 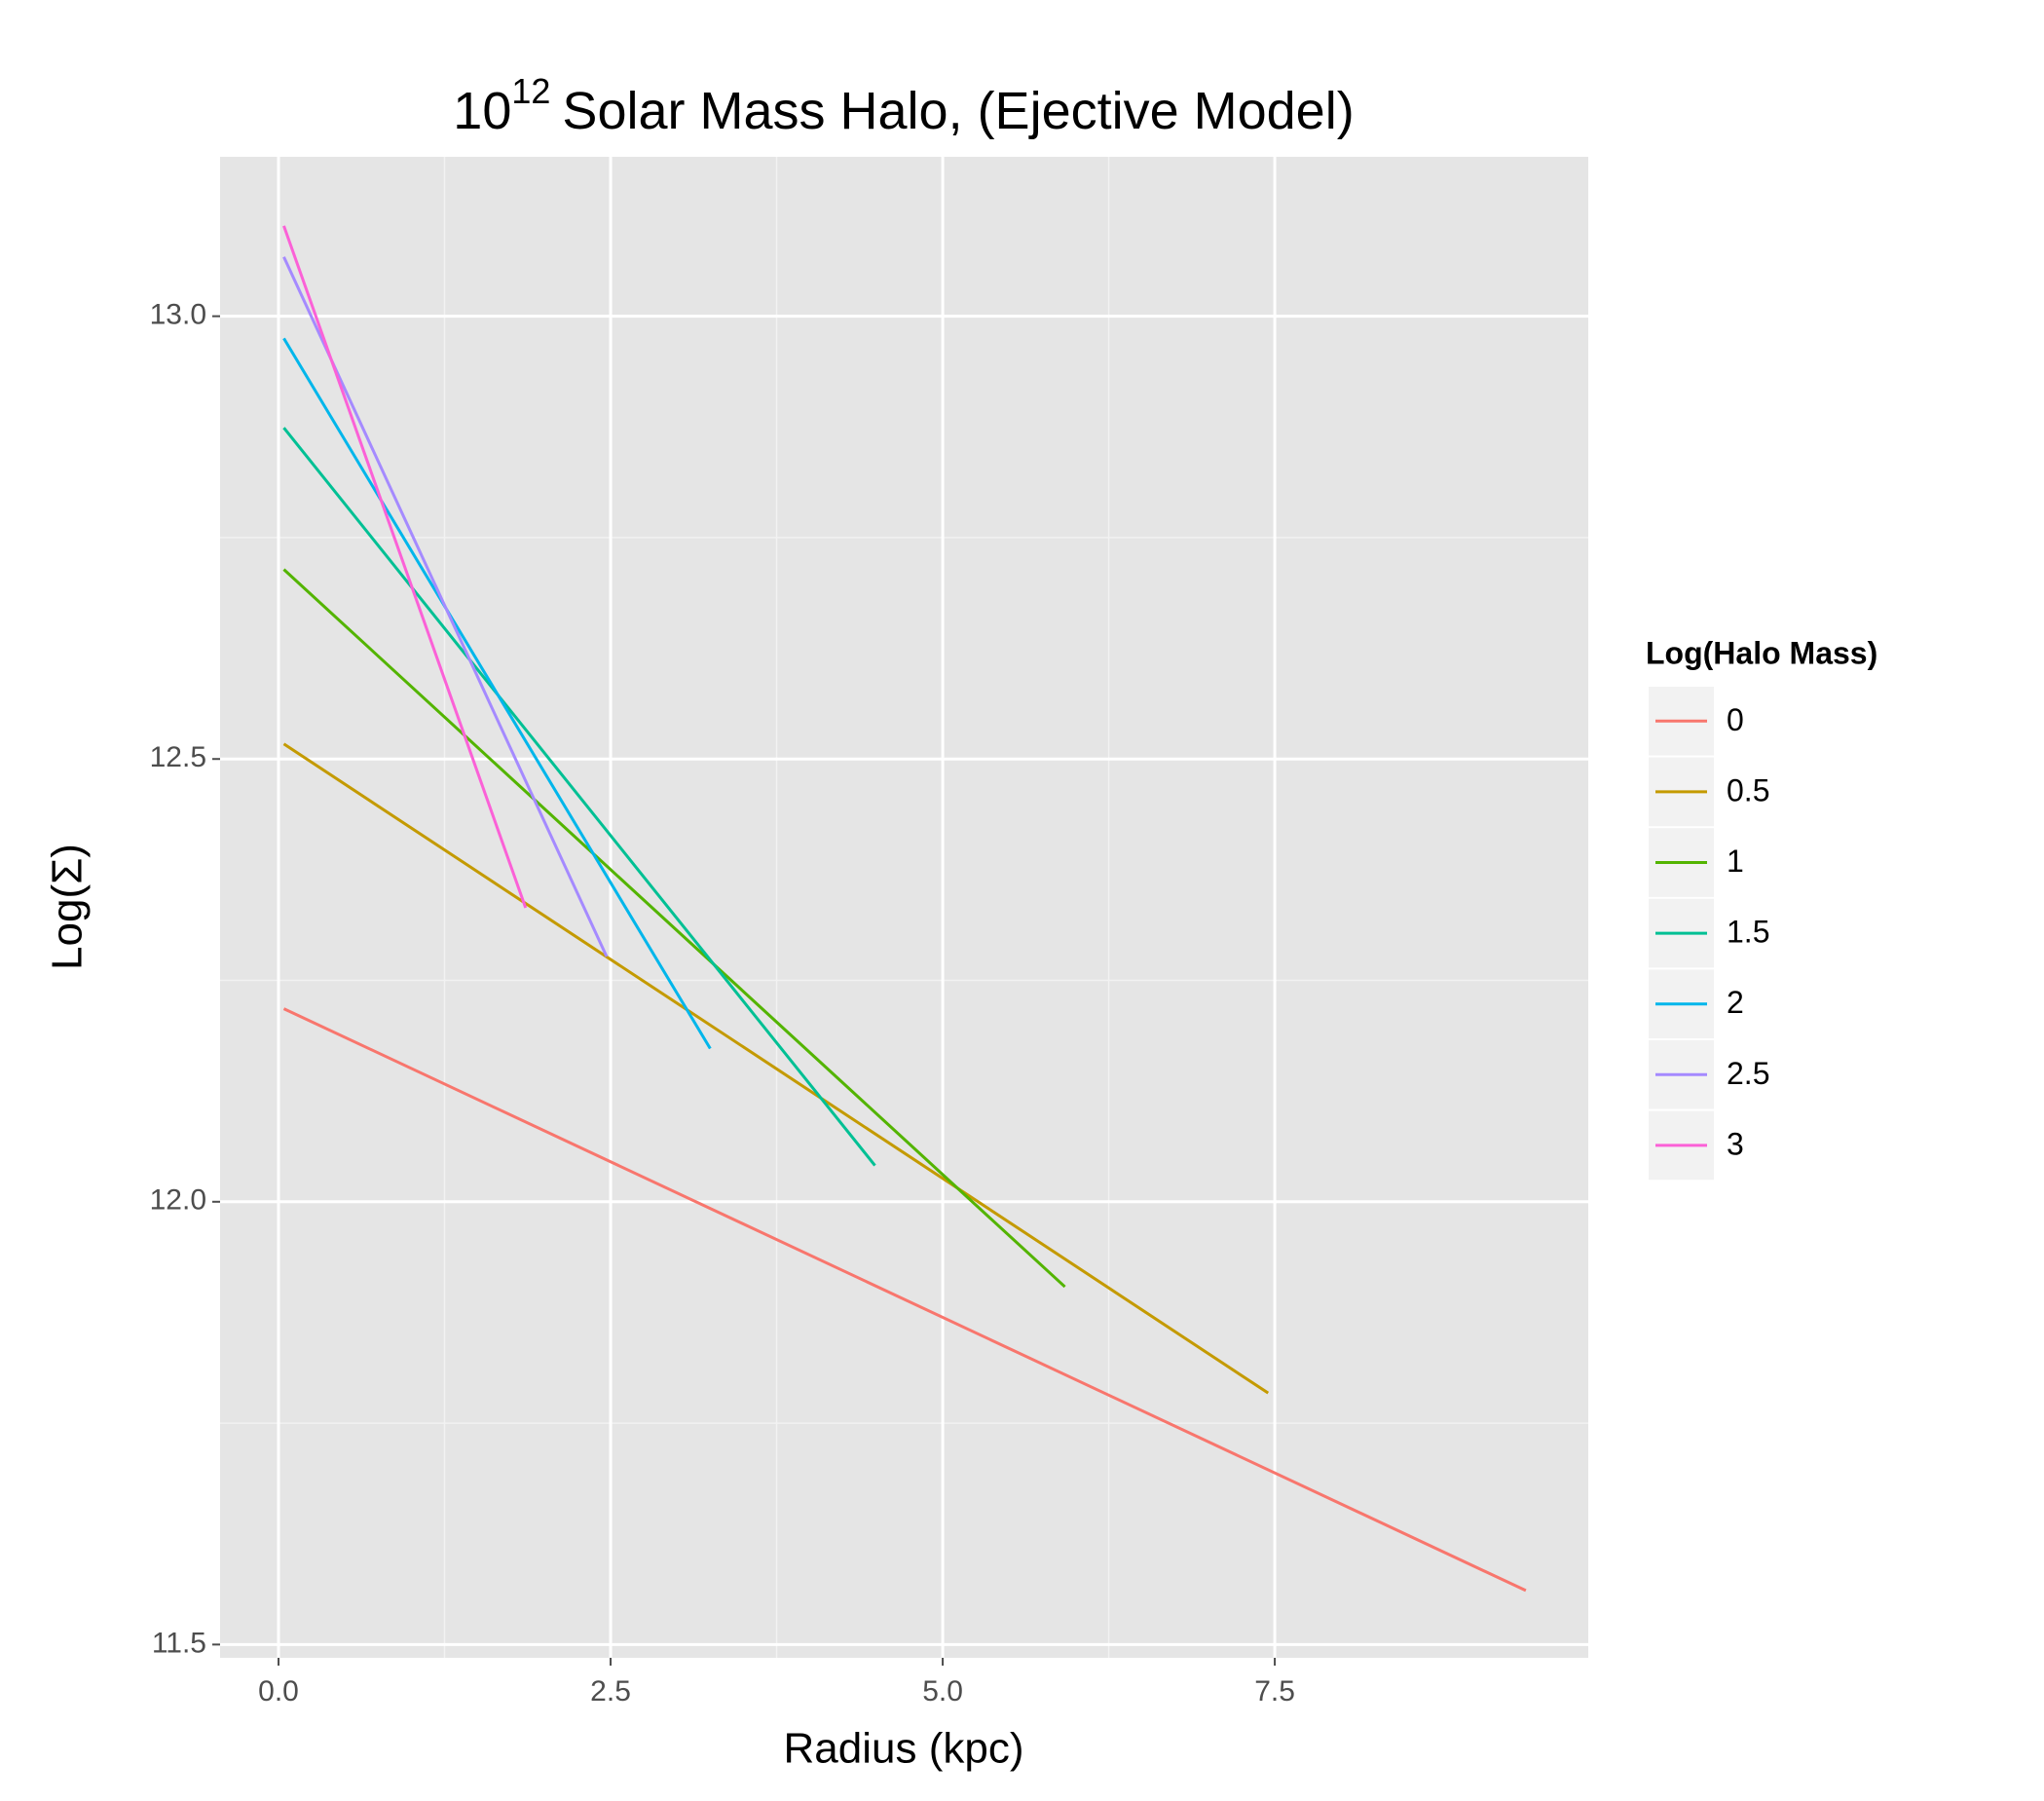 I want to click on title-base: 10, so click(x=482, y=111).